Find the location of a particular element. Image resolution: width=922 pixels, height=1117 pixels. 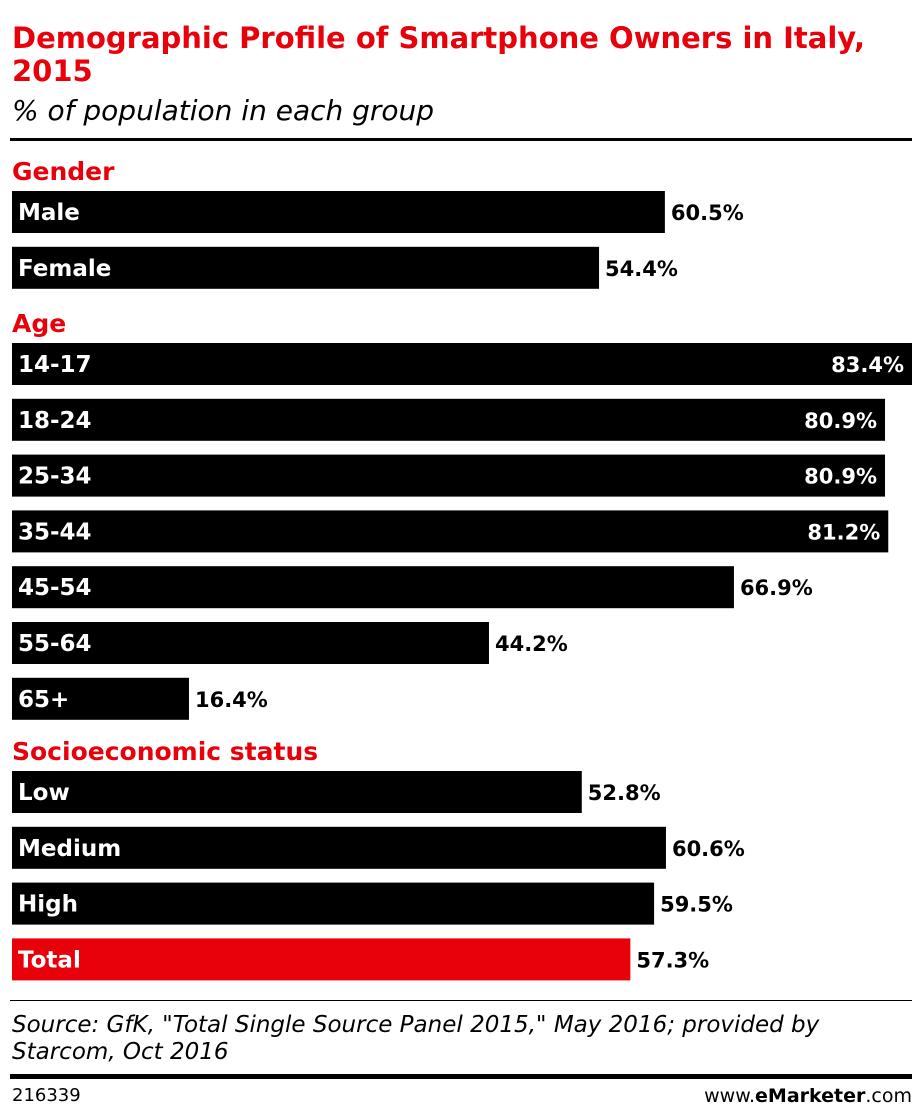

brand-prefix: www. is located at coordinates (730, 1096).